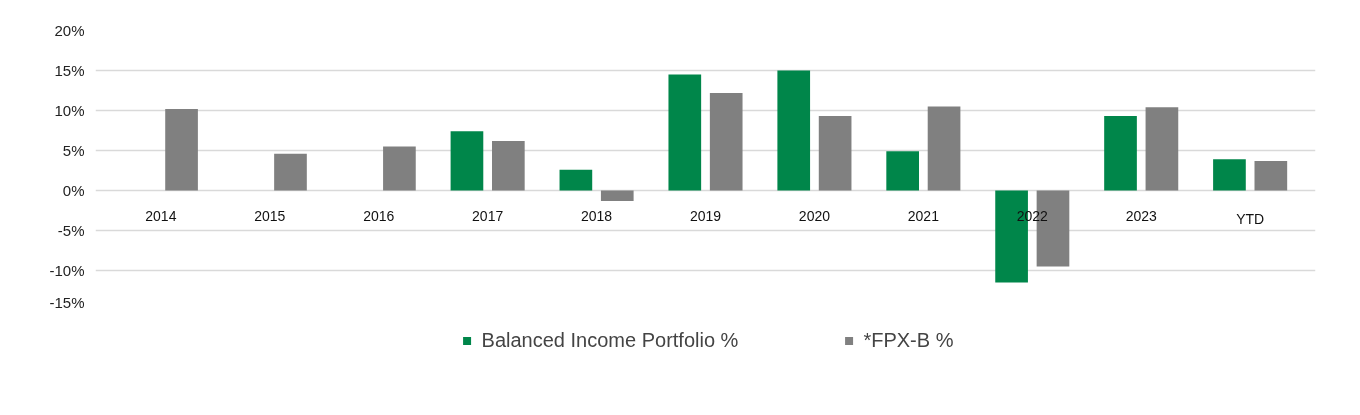 The height and width of the screenshot is (415, 1360). Describe the element at coordinates (610, 340) in the screenshot. I see `legend-label: Balanced Income Portfolio %` at that location.